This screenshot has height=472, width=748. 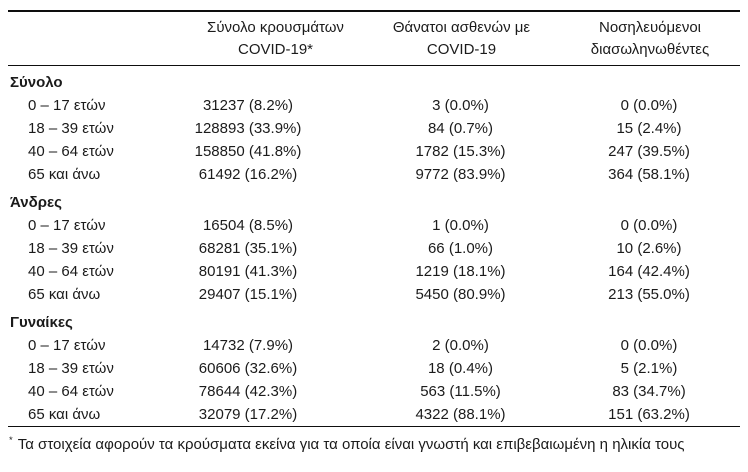 What do you see at coordinates (650, 39) in the screenshot?
I see `header-col-intubated: Νοσηλευόμενοι διασωληνωθέντες` at bounding box center [650, 39].